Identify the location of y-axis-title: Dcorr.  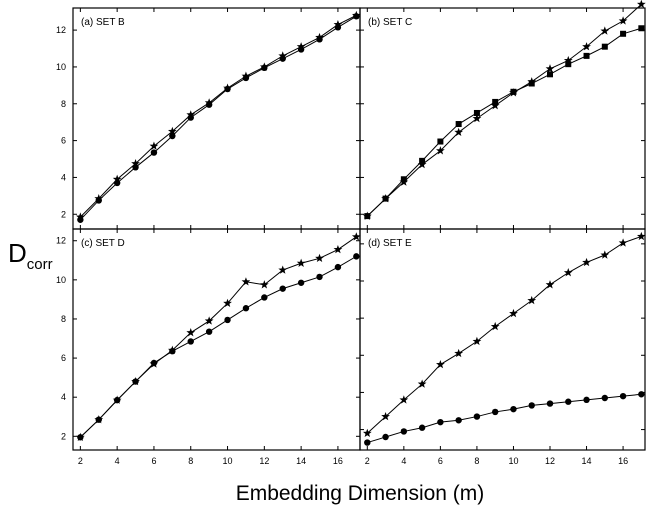
(30, 255).